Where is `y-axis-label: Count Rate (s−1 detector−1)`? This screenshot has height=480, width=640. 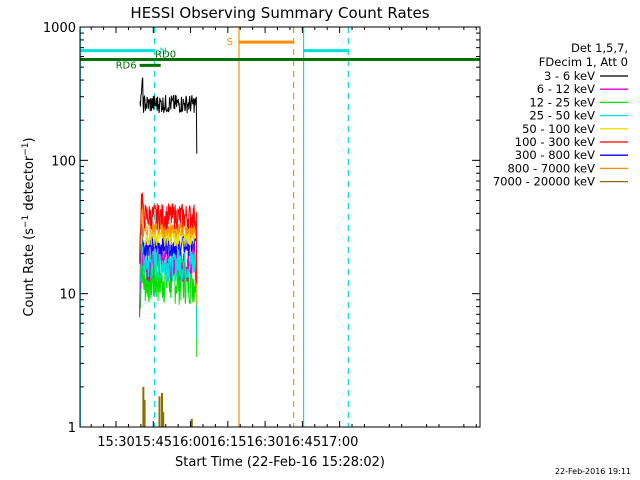 y-axis-label: Count Rate (s−1 detector−1) is located at coordinates (29, 226).